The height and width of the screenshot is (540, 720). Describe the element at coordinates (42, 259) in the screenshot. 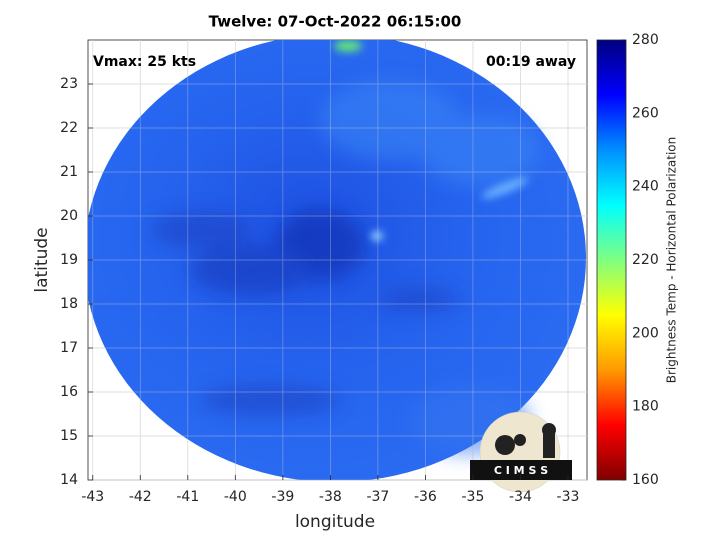

I see `y-axis-label: latitude` at that location.